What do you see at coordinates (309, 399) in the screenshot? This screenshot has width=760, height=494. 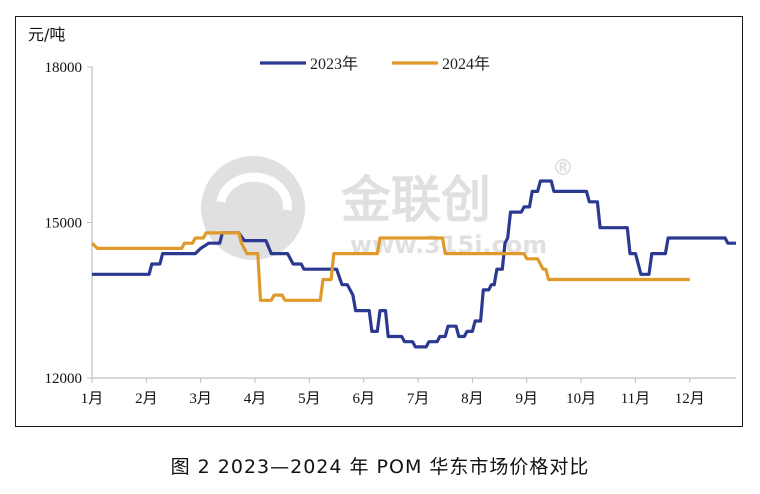 I see `x-tick-label: 5月` at bounding box center [309, 399].